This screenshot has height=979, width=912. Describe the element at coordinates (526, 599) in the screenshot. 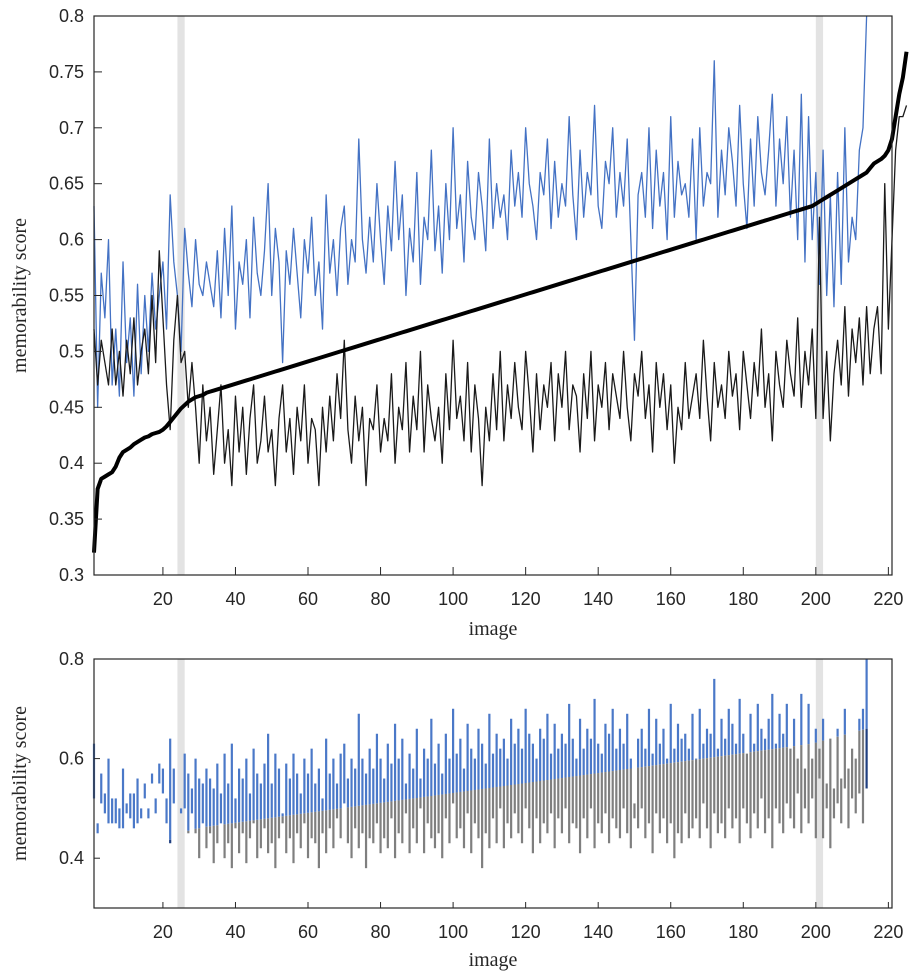

I see `top-x-tick-label: 120` at that location.